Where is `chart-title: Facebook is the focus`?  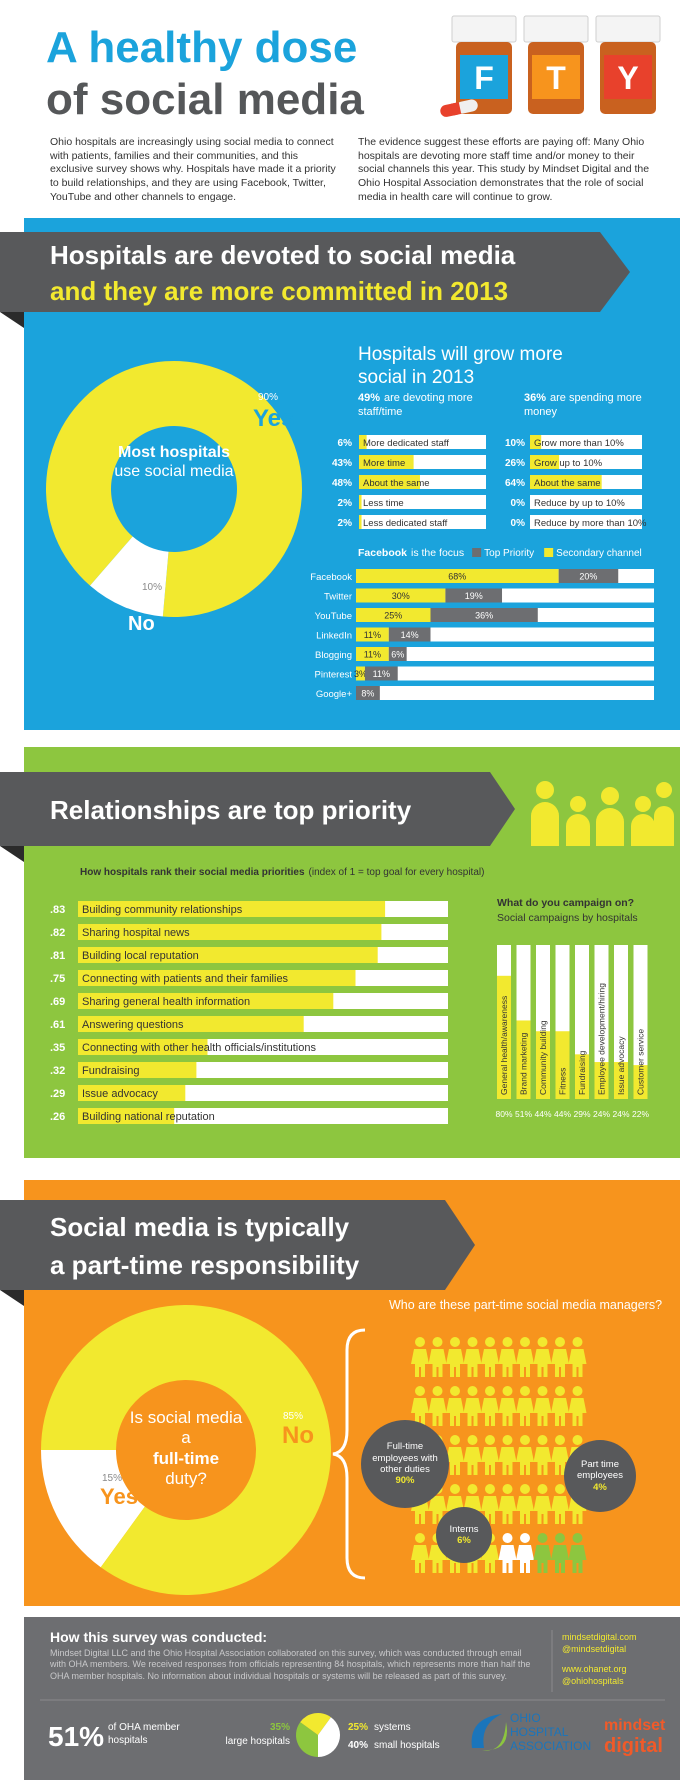
chart-title: Facebook is the focus is located at coordinates (411, 553).